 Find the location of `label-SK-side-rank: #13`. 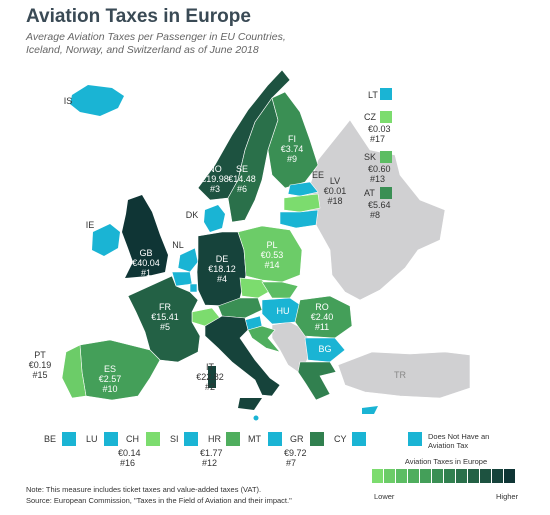

label-SK-side-rank: #13 is located at coordinates (377, 179).